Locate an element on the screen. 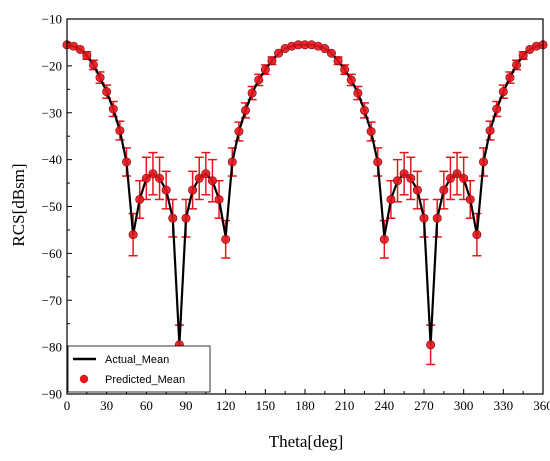 The height and width of the screenshot is (461, 550). x-tick-label: 210 is located at coordinates (345, 405).